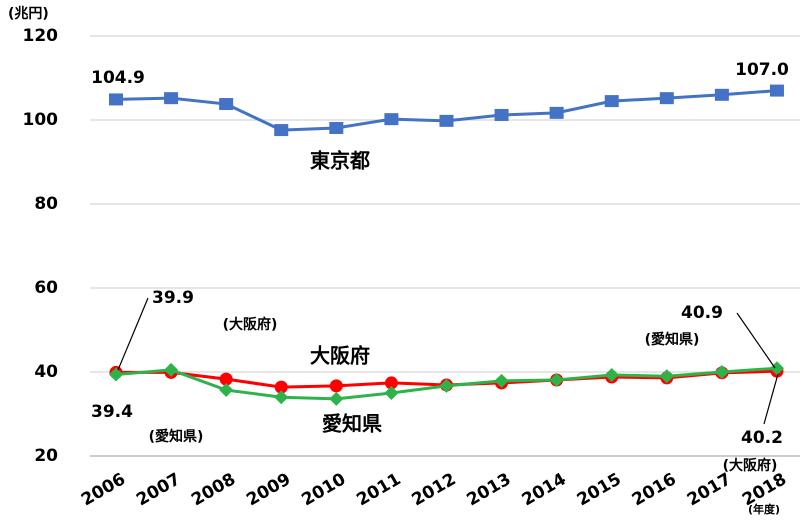  What do you see at coordinates (46, 456) in the screenshot?
I see `y-tick-label: 20` at bounding box center [46, 456].